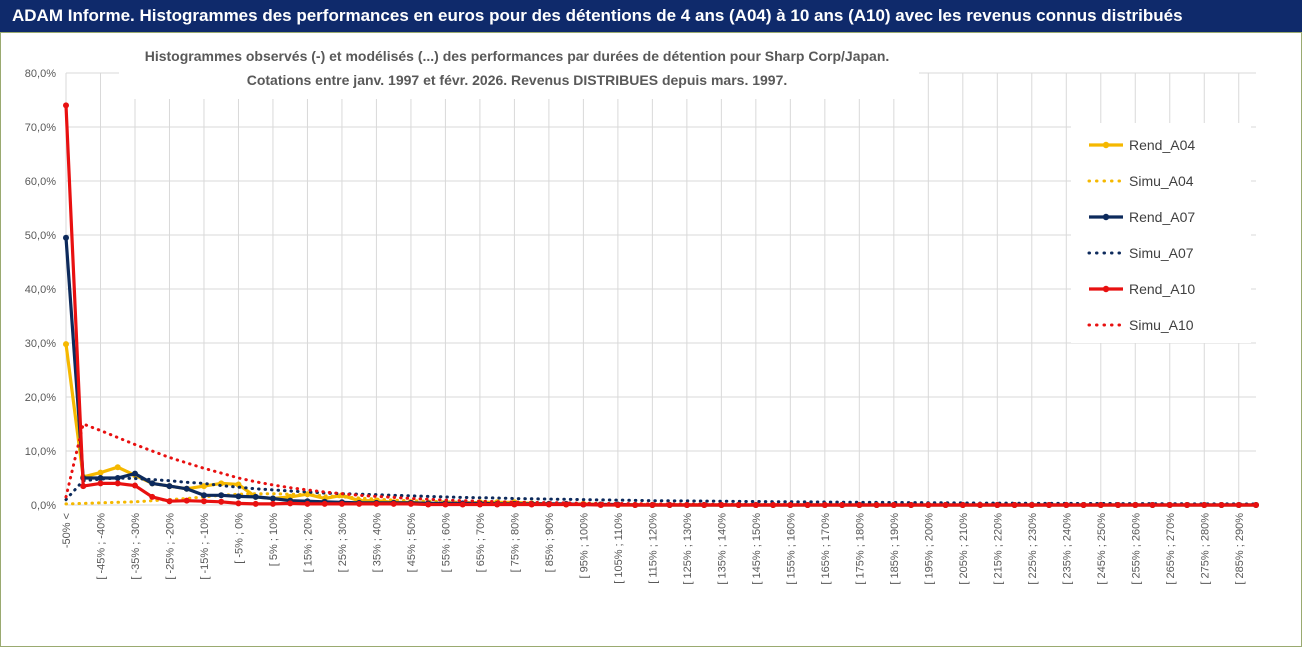 This screenshot has width=1302, height=647. Describe the element at coordinates (1106, 289) in the screenshot. I see `legend-marker-rend-a10` at that location.